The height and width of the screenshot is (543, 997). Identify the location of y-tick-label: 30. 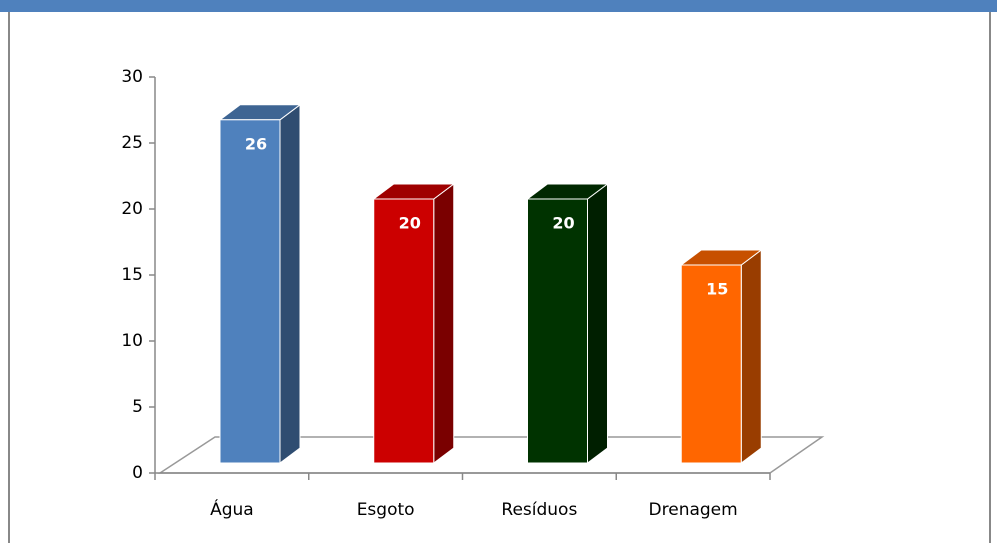
(132, 77).